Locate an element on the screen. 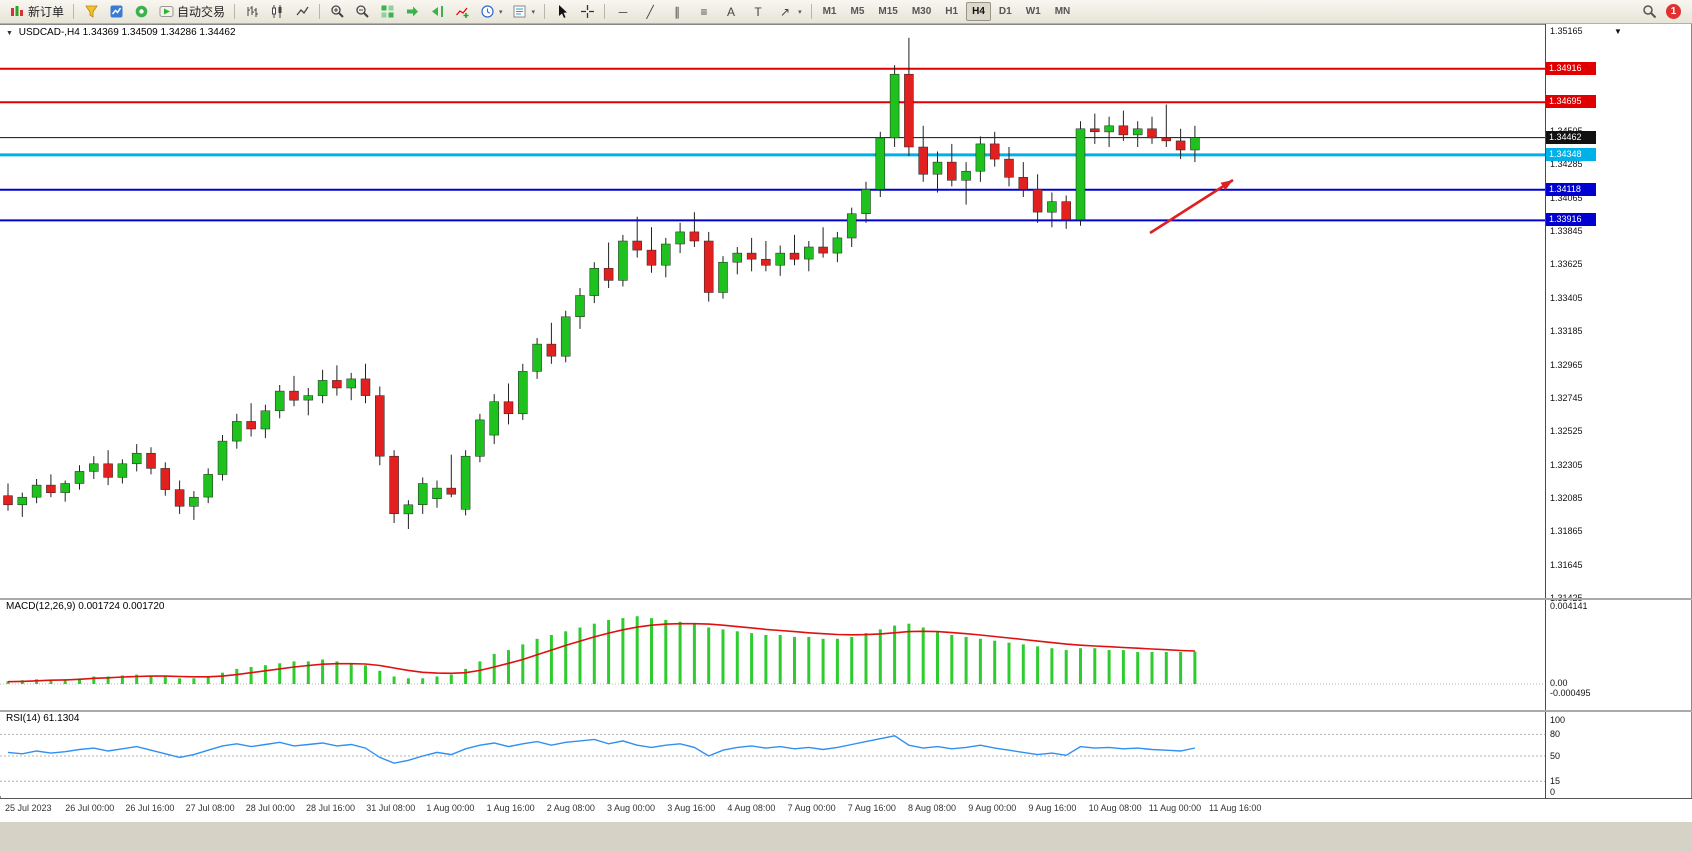 The height and width of the screenshot is (852, 1692). cursor-button is located at coordinates (562, 12).